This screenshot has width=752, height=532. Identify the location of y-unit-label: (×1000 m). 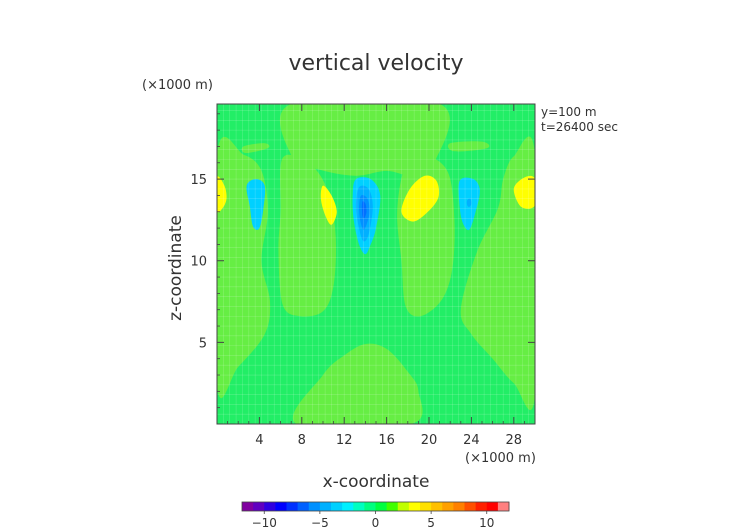
(177, 85).